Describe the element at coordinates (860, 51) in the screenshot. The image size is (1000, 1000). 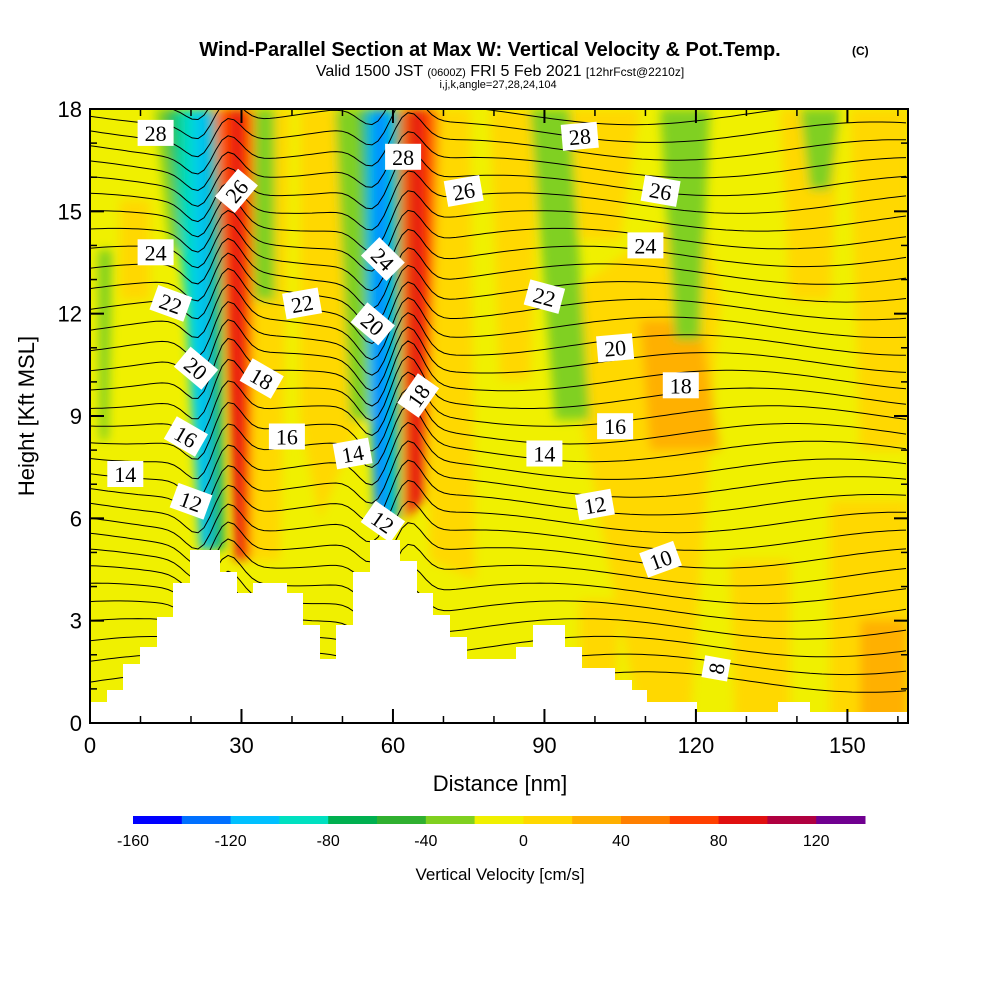
I see `copyright-mark: (C)` at that location.